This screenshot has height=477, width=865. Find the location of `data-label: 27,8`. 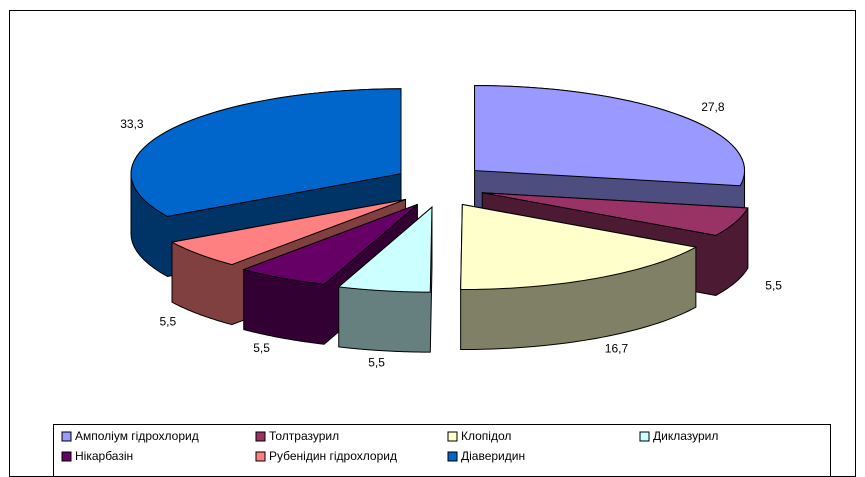

data-label: 27,8 is located at coordinates (713, 107).